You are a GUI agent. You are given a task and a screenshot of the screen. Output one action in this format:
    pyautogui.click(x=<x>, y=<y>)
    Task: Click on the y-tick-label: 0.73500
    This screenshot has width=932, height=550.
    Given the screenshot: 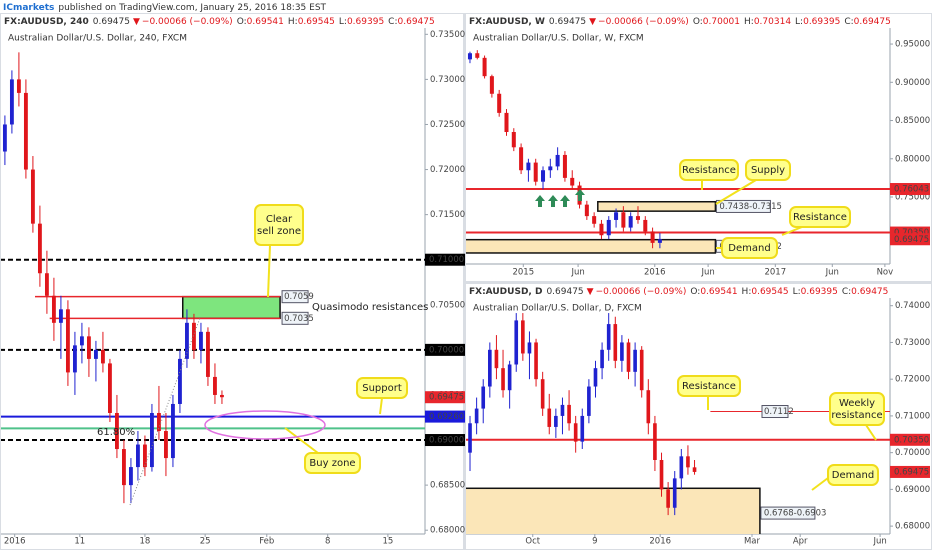 What is the action you would take?
    pyautogui.click(x=447, y=35)
    